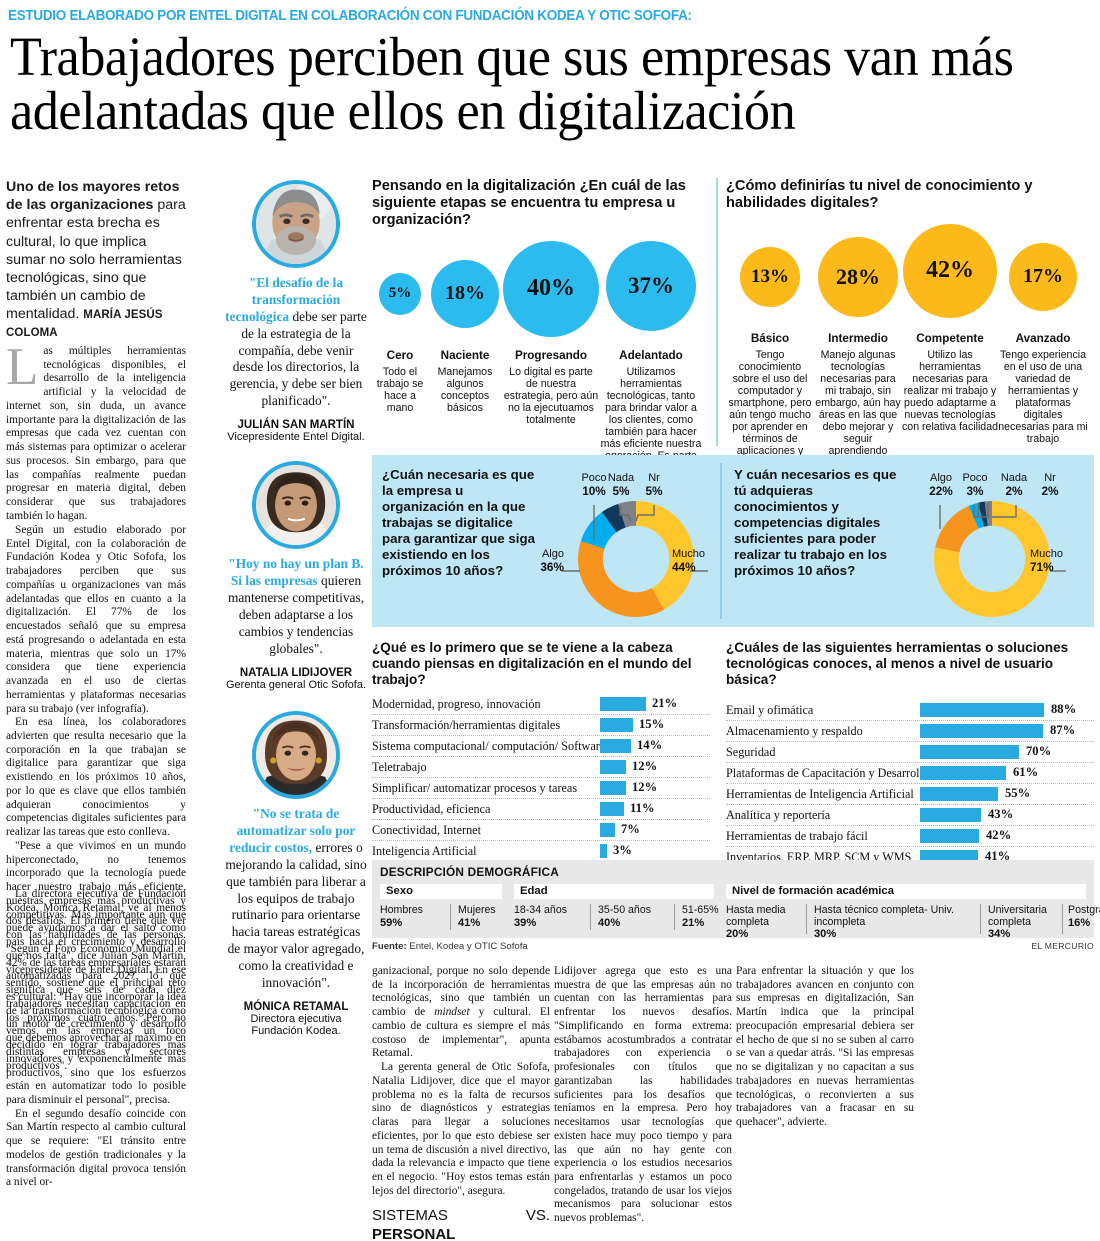 The image size is (1100, 1241). Describe the element at coordinates (461, 1224) in the screenshot. I see `section-subhead: SISTEMAS VS. PERSONAL` at that location.